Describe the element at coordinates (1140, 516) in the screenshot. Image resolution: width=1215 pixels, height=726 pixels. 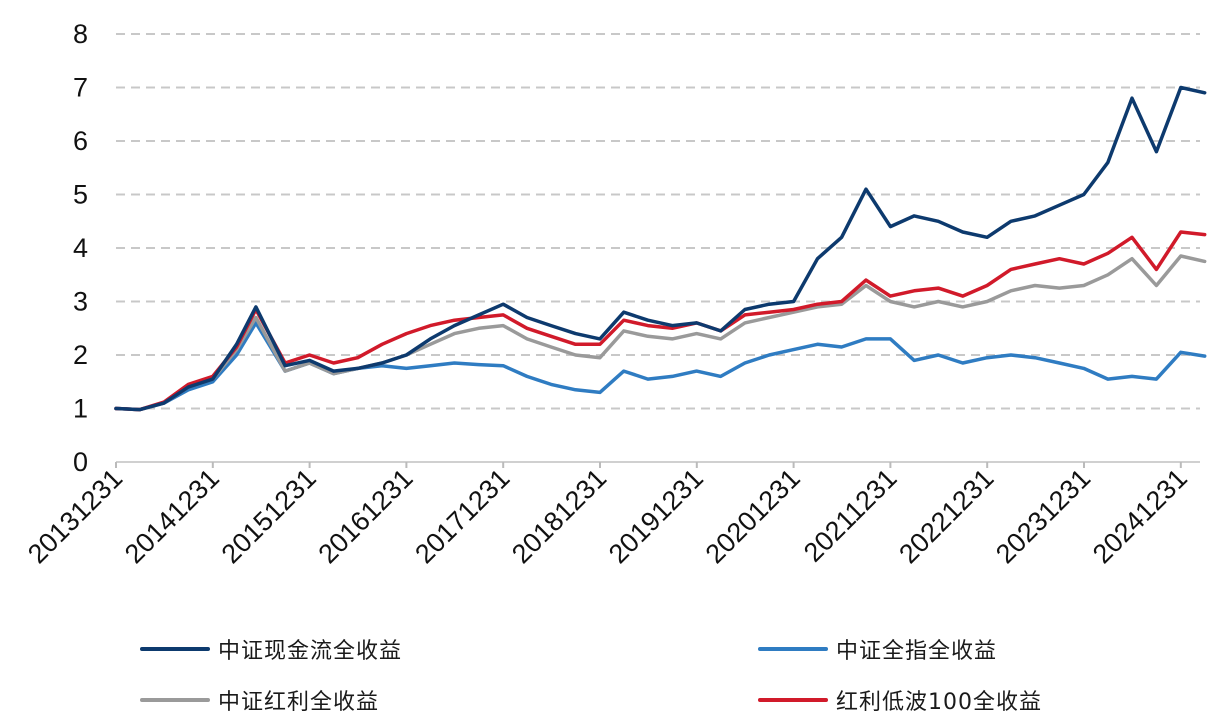
I see `x-tick-label: 20241231` at that location.